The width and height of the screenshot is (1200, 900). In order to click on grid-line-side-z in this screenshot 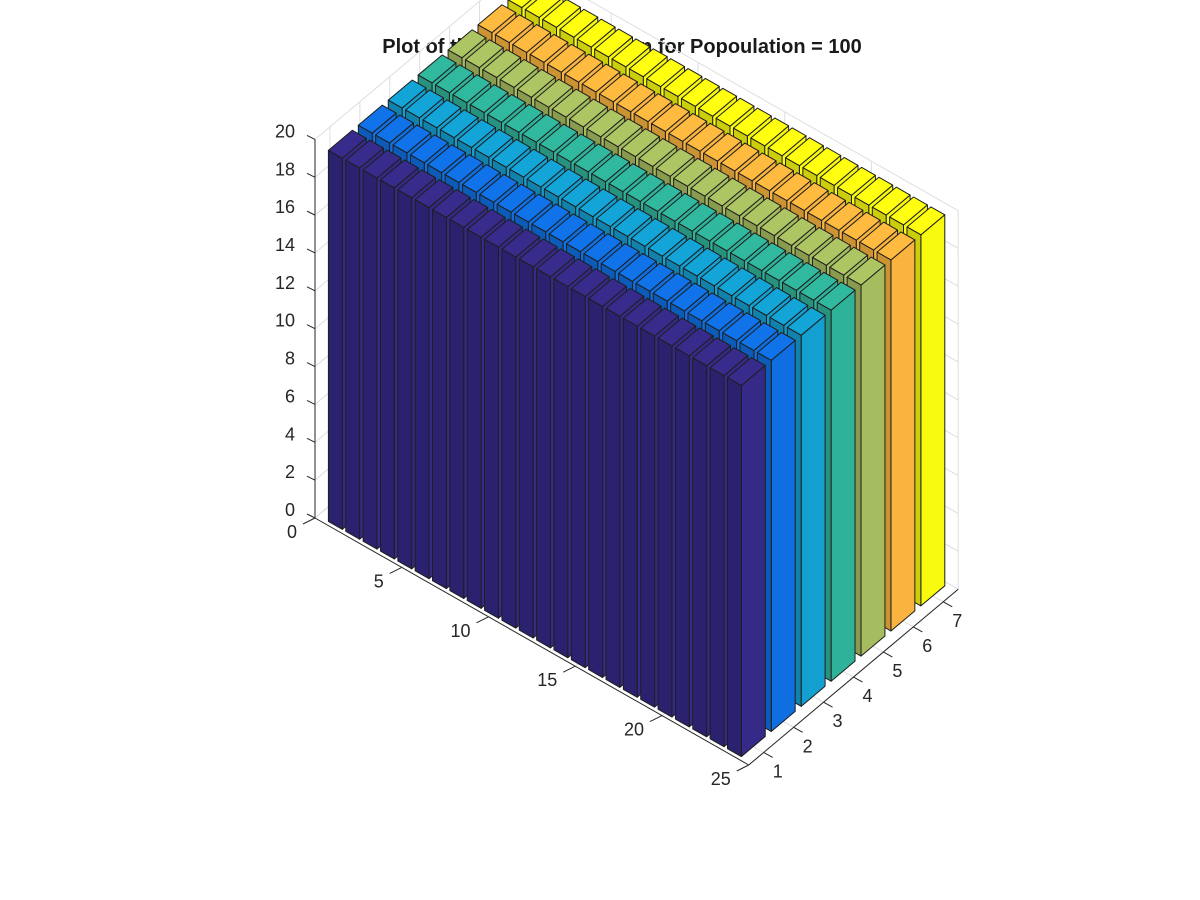, I will do `click(773, 106)`.